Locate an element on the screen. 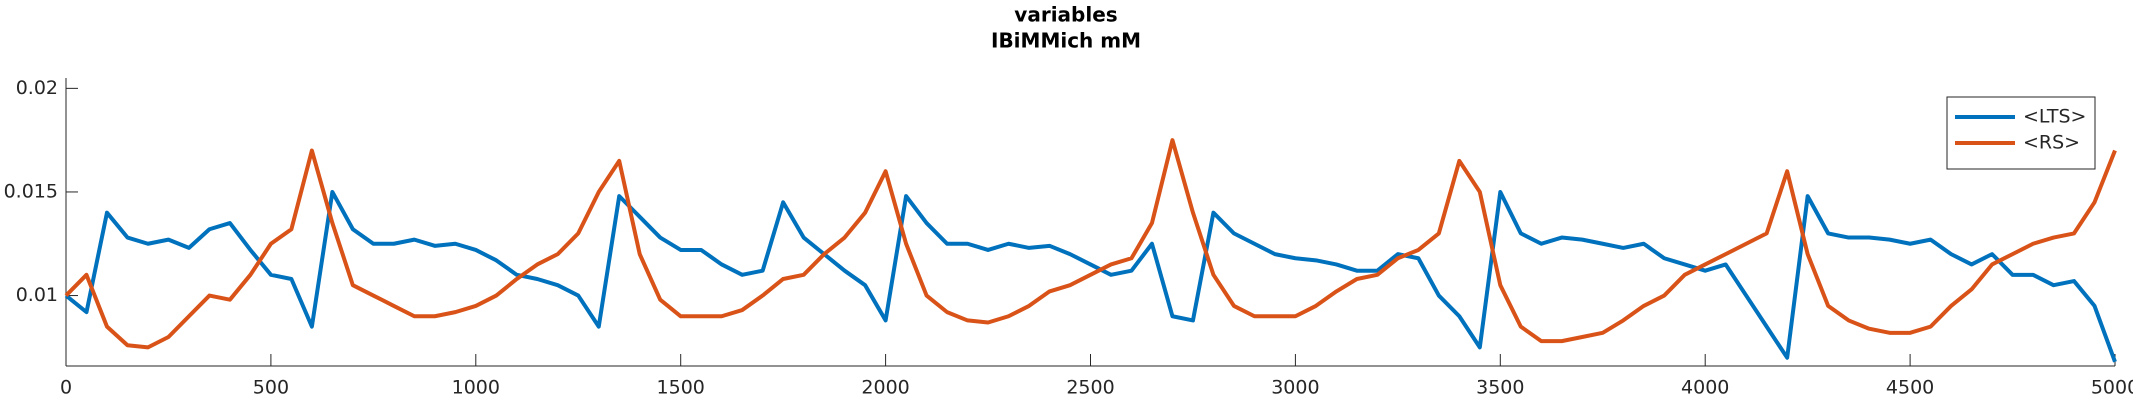  x-tick-label: 5000 is located at coordinates (2112, 388).